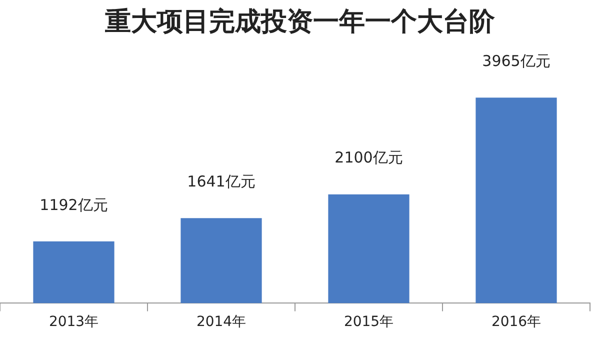  I want to click on chart-title: 重大项目完成投资一年一个大台阶, so click(300, 22).